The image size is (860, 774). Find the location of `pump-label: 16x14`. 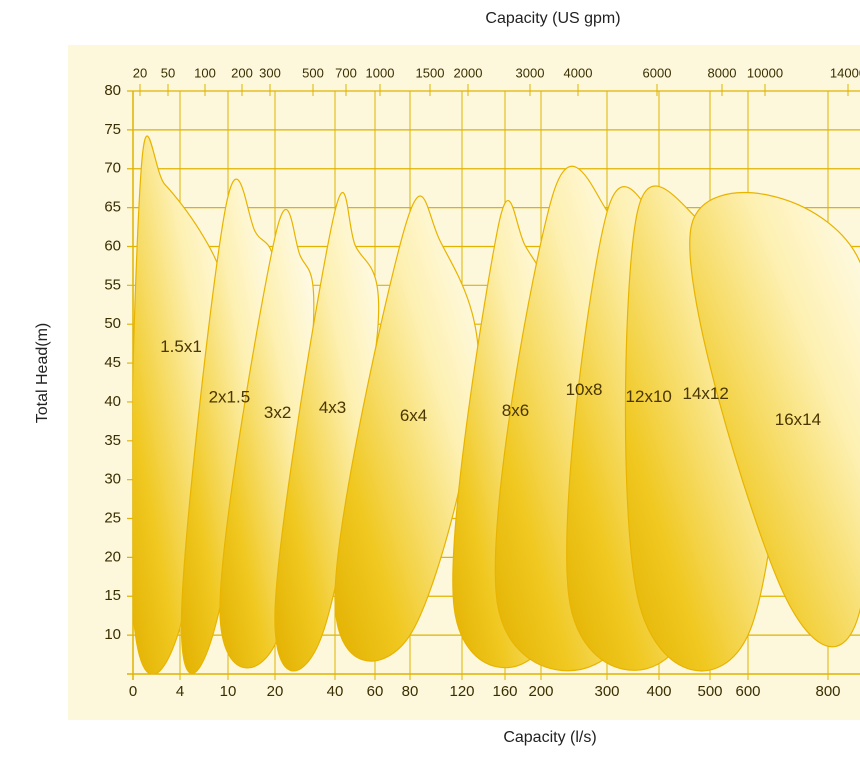

pump-label: 16x14 is located at coordinates (798, 419).